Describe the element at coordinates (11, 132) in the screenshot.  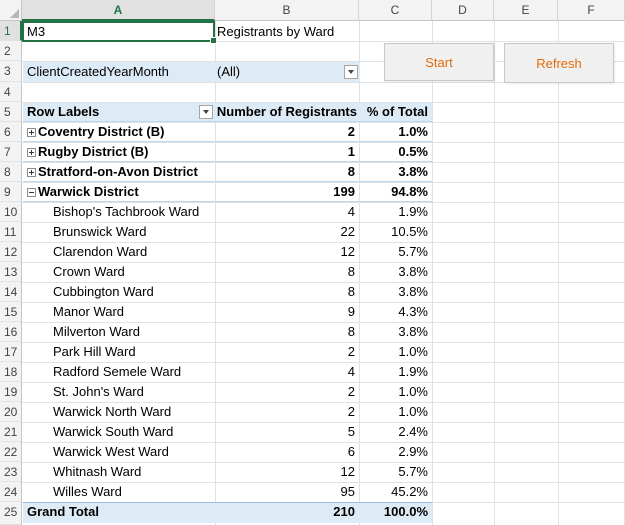
I see `row-header-6: 6` at that location.